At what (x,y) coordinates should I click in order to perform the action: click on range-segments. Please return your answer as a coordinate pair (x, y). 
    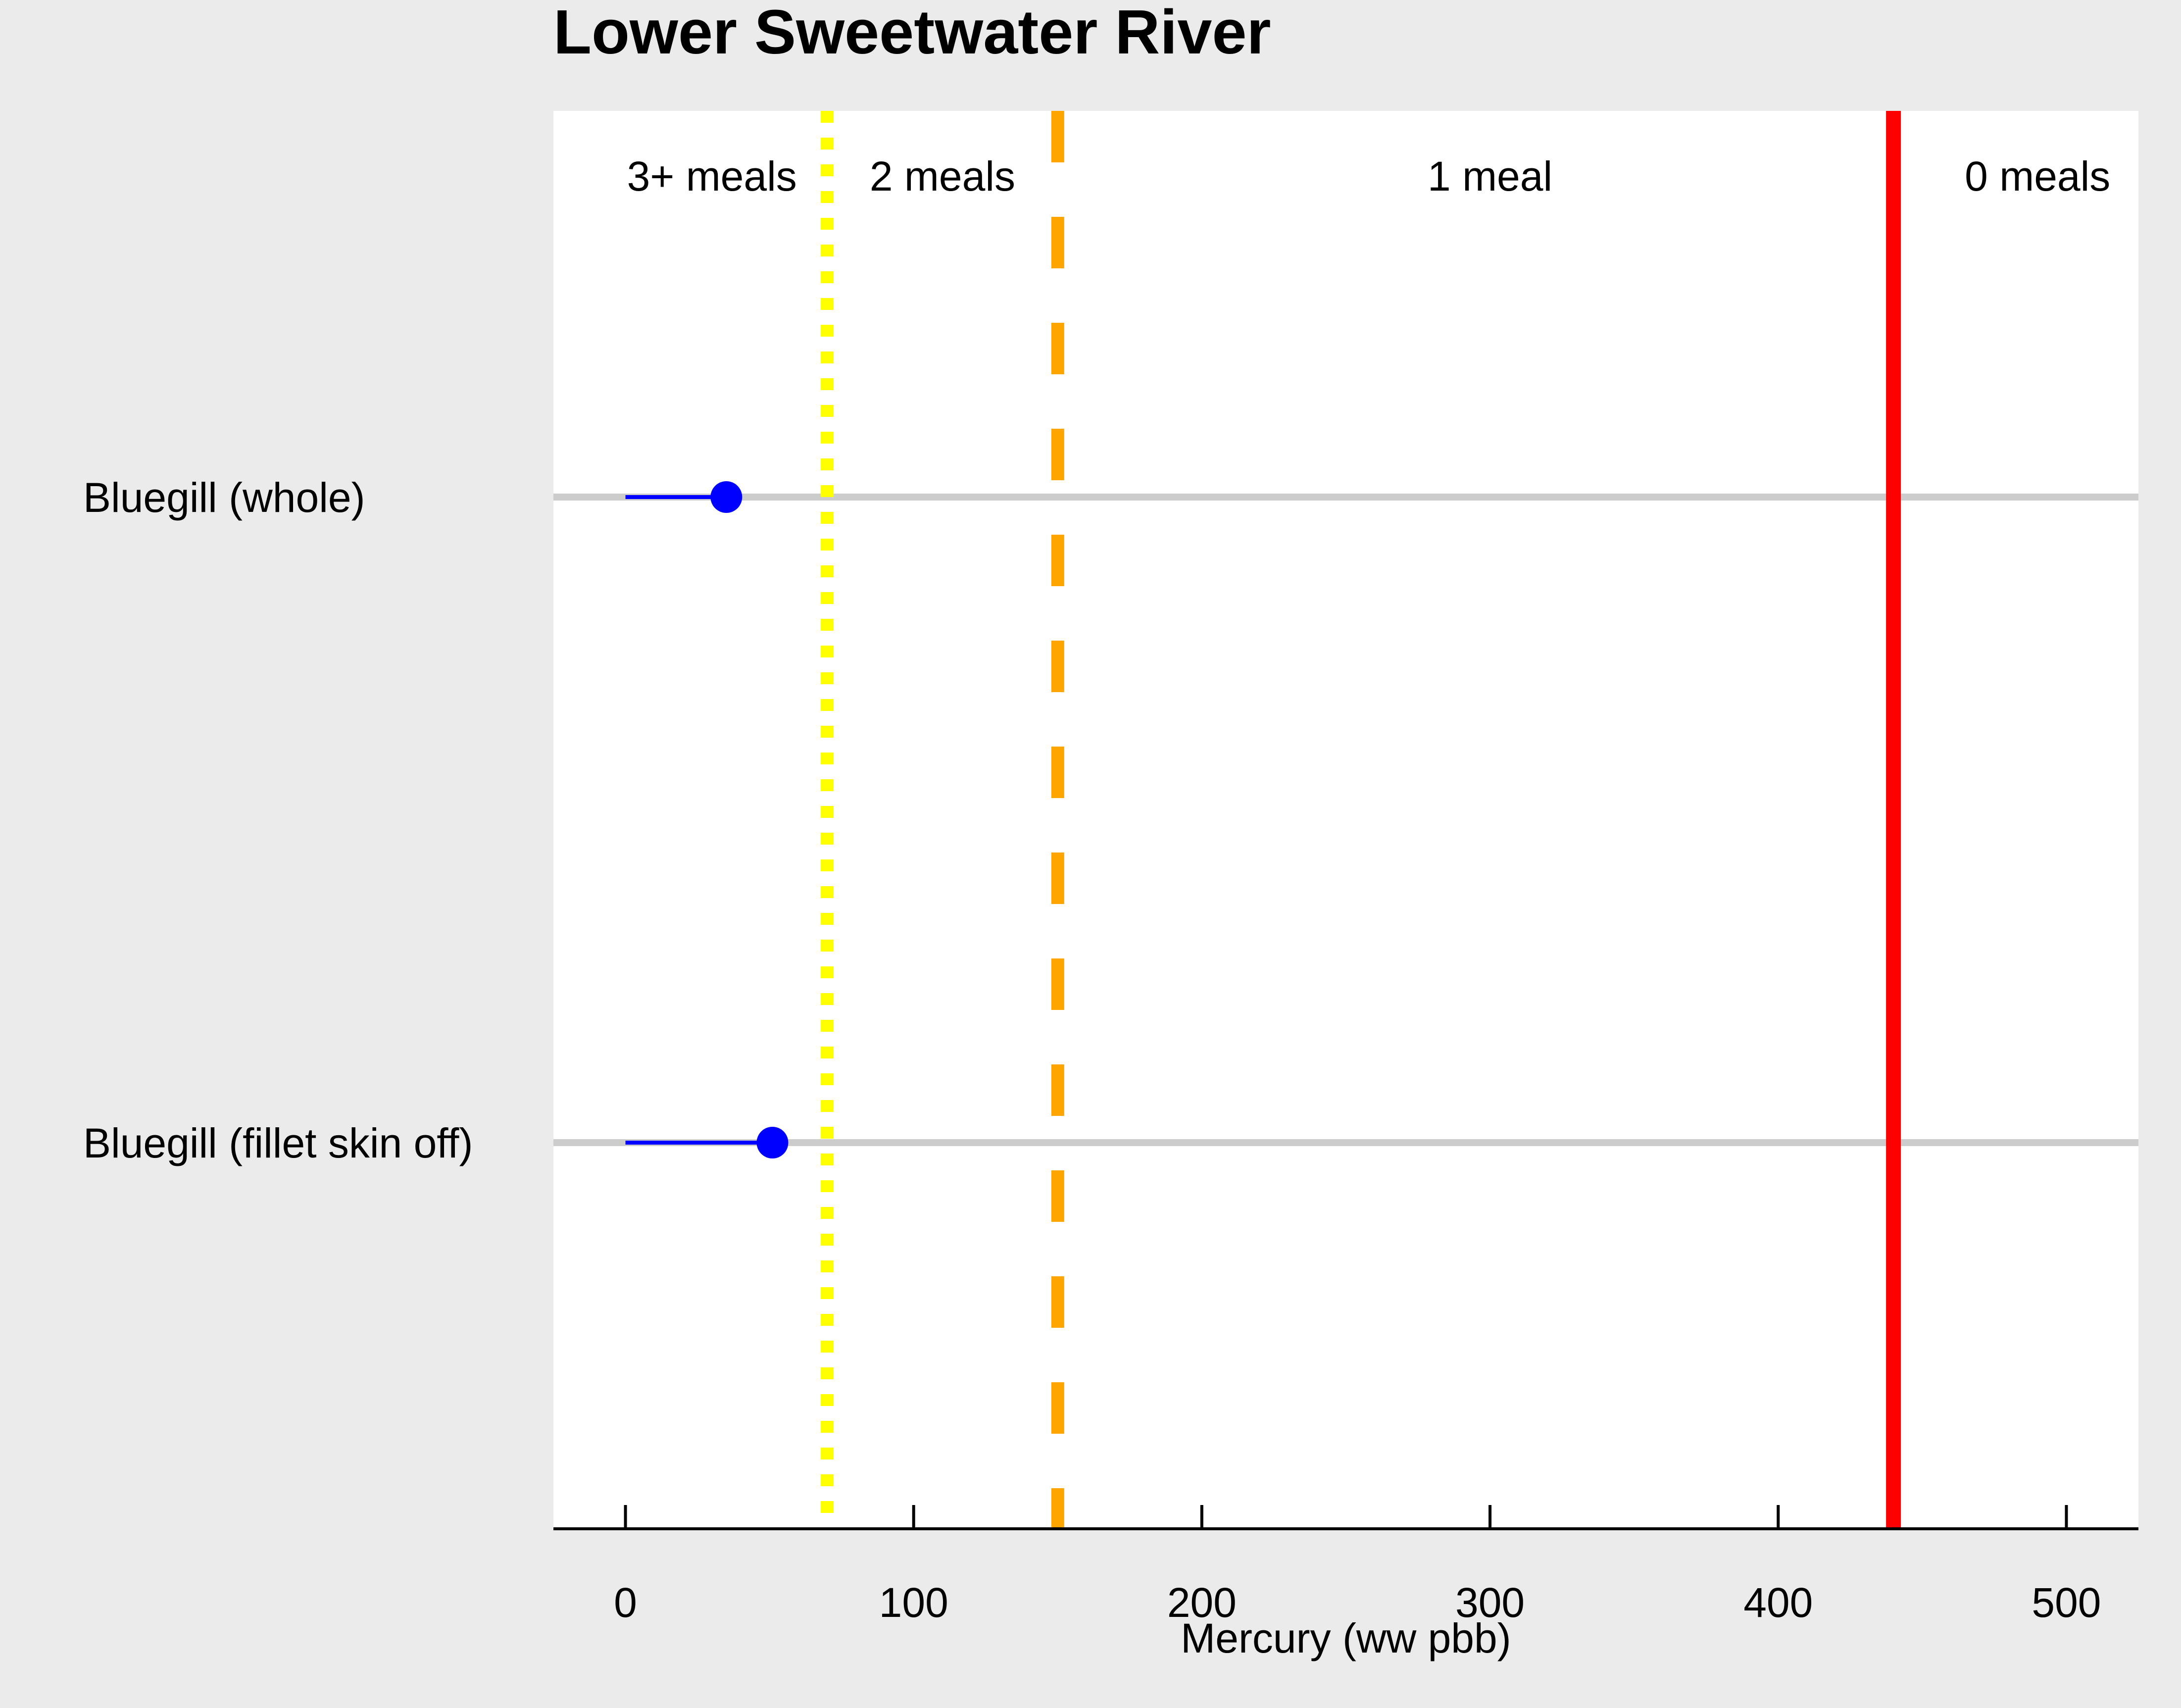
    Looking at the image, I should click on (699, 820).